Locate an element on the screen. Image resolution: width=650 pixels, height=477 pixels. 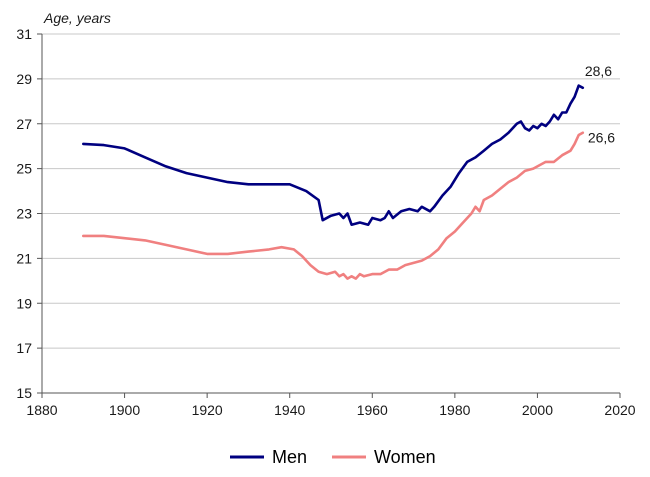
x-tick-label: 1920 is located at coordinates (207, 410).